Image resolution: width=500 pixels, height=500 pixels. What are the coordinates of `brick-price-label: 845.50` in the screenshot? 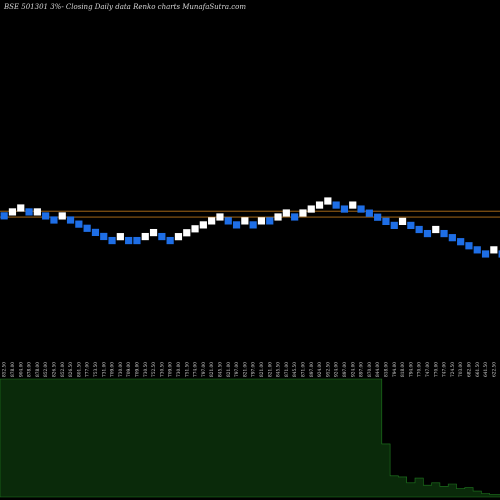 It's located at (221, 369).